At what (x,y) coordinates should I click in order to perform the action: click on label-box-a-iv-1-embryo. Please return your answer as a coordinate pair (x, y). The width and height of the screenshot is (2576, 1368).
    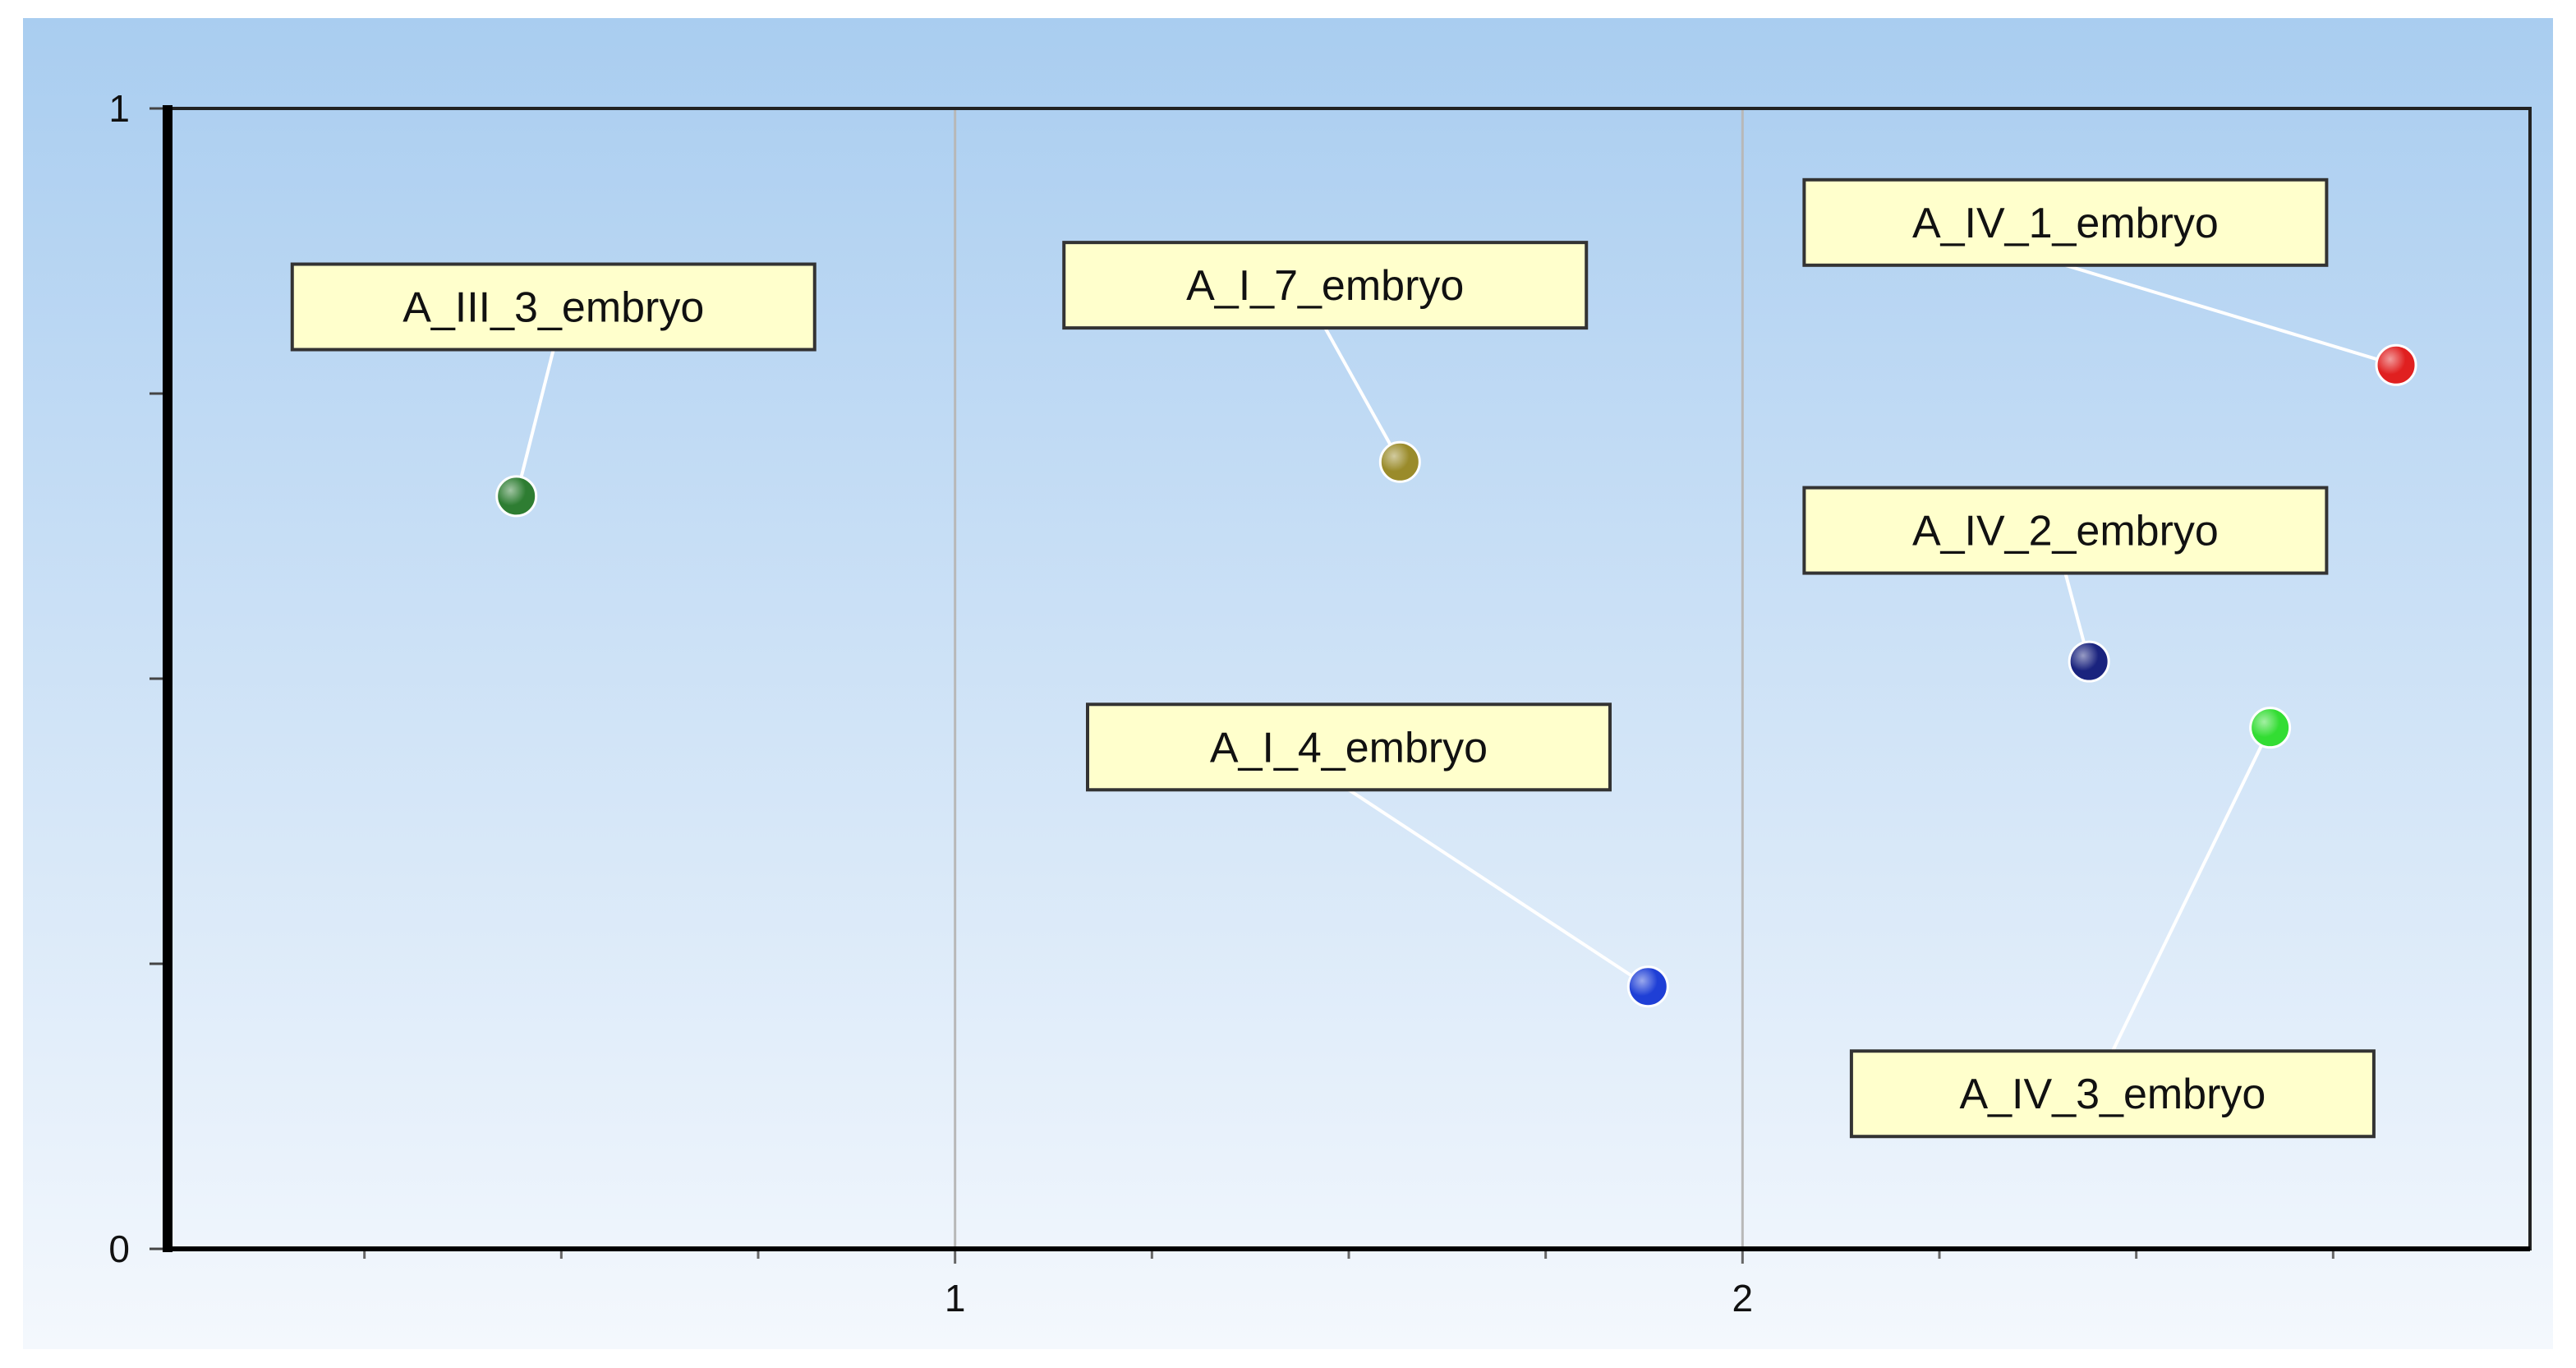
    Looking at the image, I should click on (2065, 222).